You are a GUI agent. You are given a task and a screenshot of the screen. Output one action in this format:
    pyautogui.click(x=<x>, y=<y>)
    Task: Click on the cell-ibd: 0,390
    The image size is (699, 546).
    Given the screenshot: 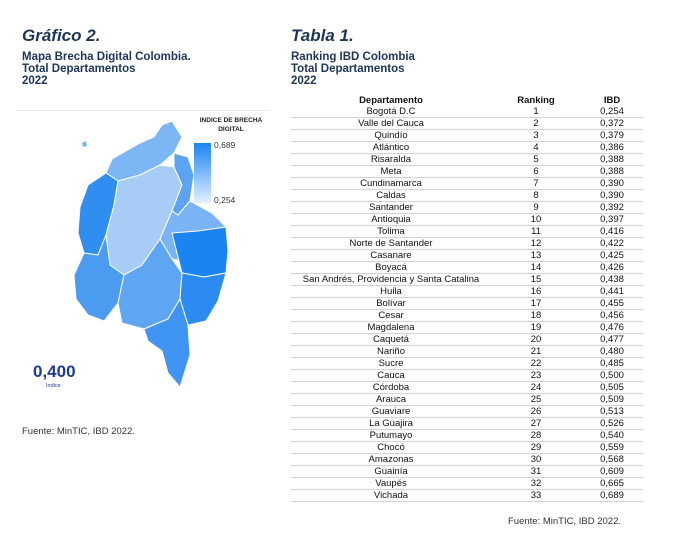 What is the action you would take?
    pyautogui.click(x=612, y=183)
    